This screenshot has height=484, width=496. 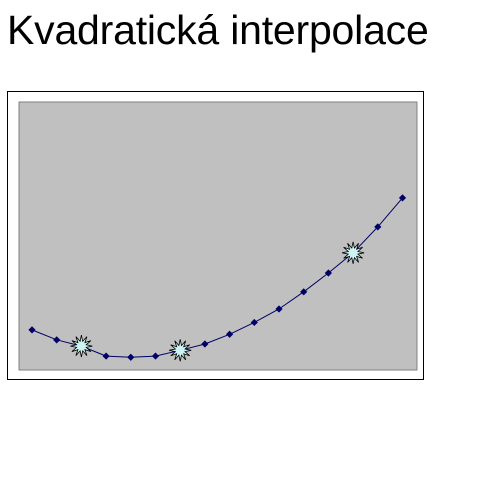 I want to click on slide-title: Kvadratická interpolace, so click(x=218, y=30).